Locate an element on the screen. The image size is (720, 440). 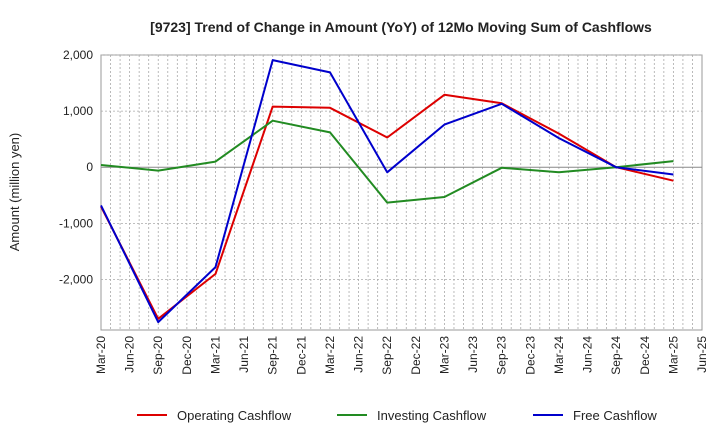
x-tick-label: Mar-21 is located at coordinates (215, 355).